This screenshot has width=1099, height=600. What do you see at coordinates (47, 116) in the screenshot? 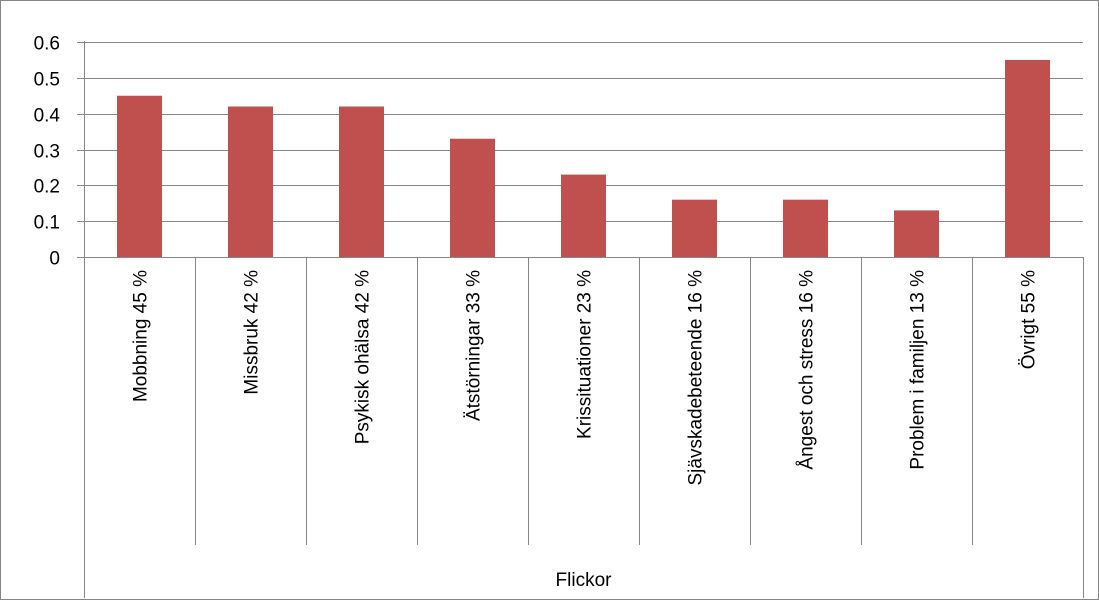
I see `y-tick-label: 0.4` at bounding box center [47, 116].